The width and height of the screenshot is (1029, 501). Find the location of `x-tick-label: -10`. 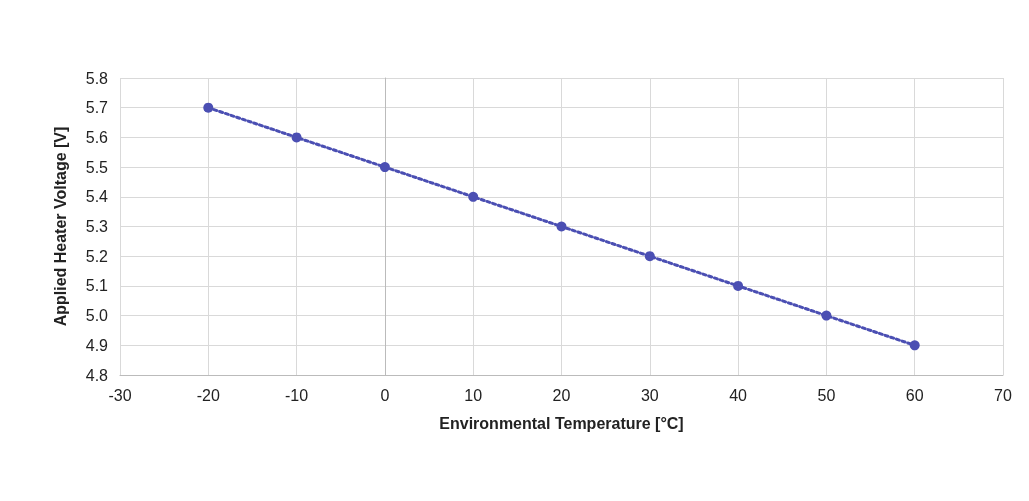

x-tick-label: -10 is located at coordinates (297, 395).